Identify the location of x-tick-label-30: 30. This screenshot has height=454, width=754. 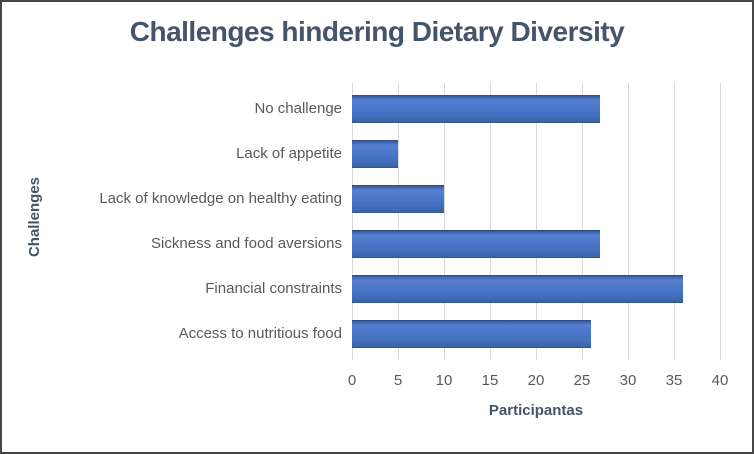
(628, 380).